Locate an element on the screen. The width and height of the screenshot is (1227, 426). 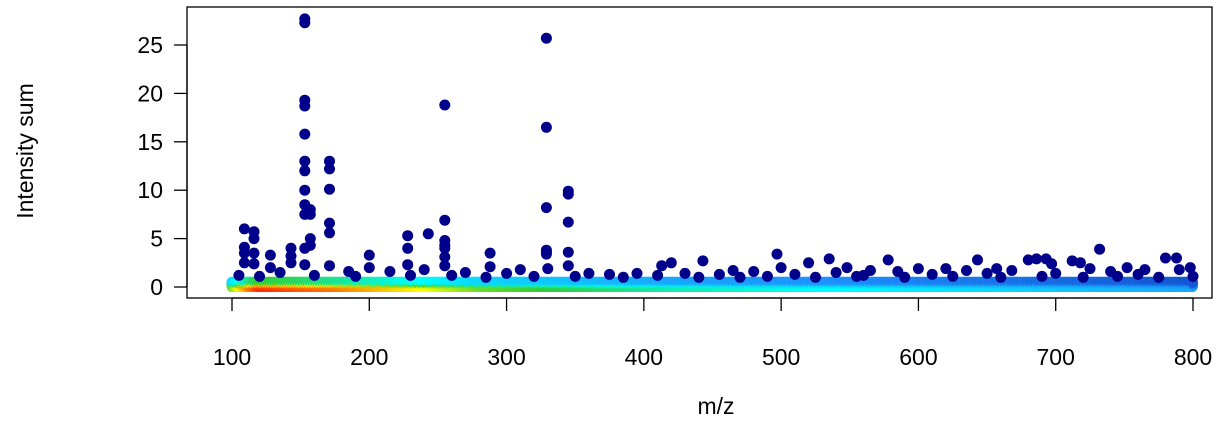
x-axis: 100 200 300 400 500 600 700 800 is located at coordinates (712, 333).